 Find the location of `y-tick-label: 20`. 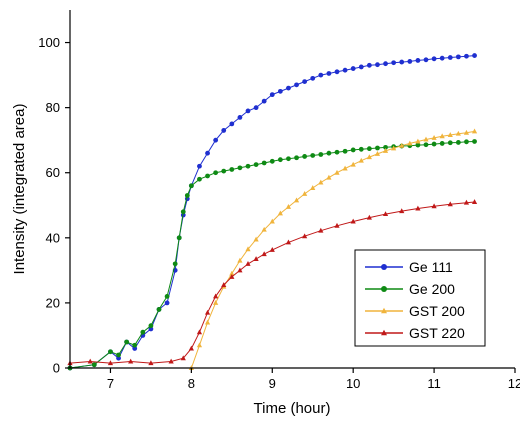

y-tick-label: 20 is located at coordinates (53, 302).